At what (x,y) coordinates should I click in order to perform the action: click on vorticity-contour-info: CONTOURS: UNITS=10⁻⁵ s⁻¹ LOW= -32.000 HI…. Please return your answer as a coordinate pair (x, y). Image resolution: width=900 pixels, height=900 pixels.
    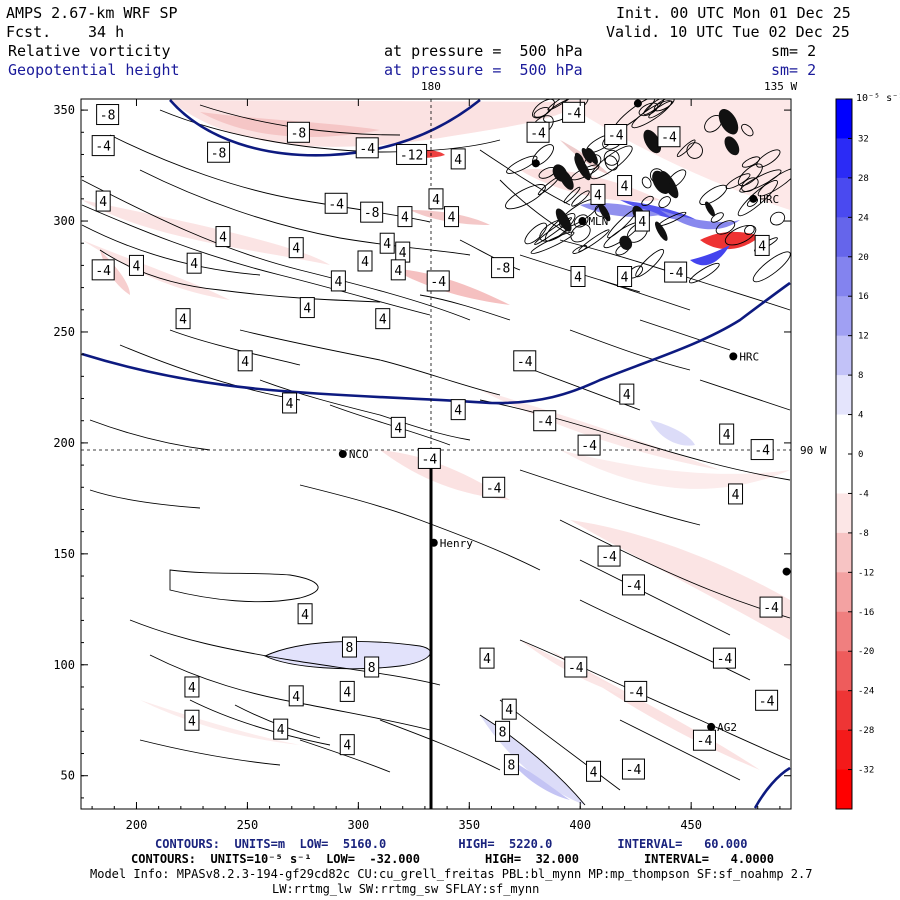
    Looking at the image, I should click on (452, 859).